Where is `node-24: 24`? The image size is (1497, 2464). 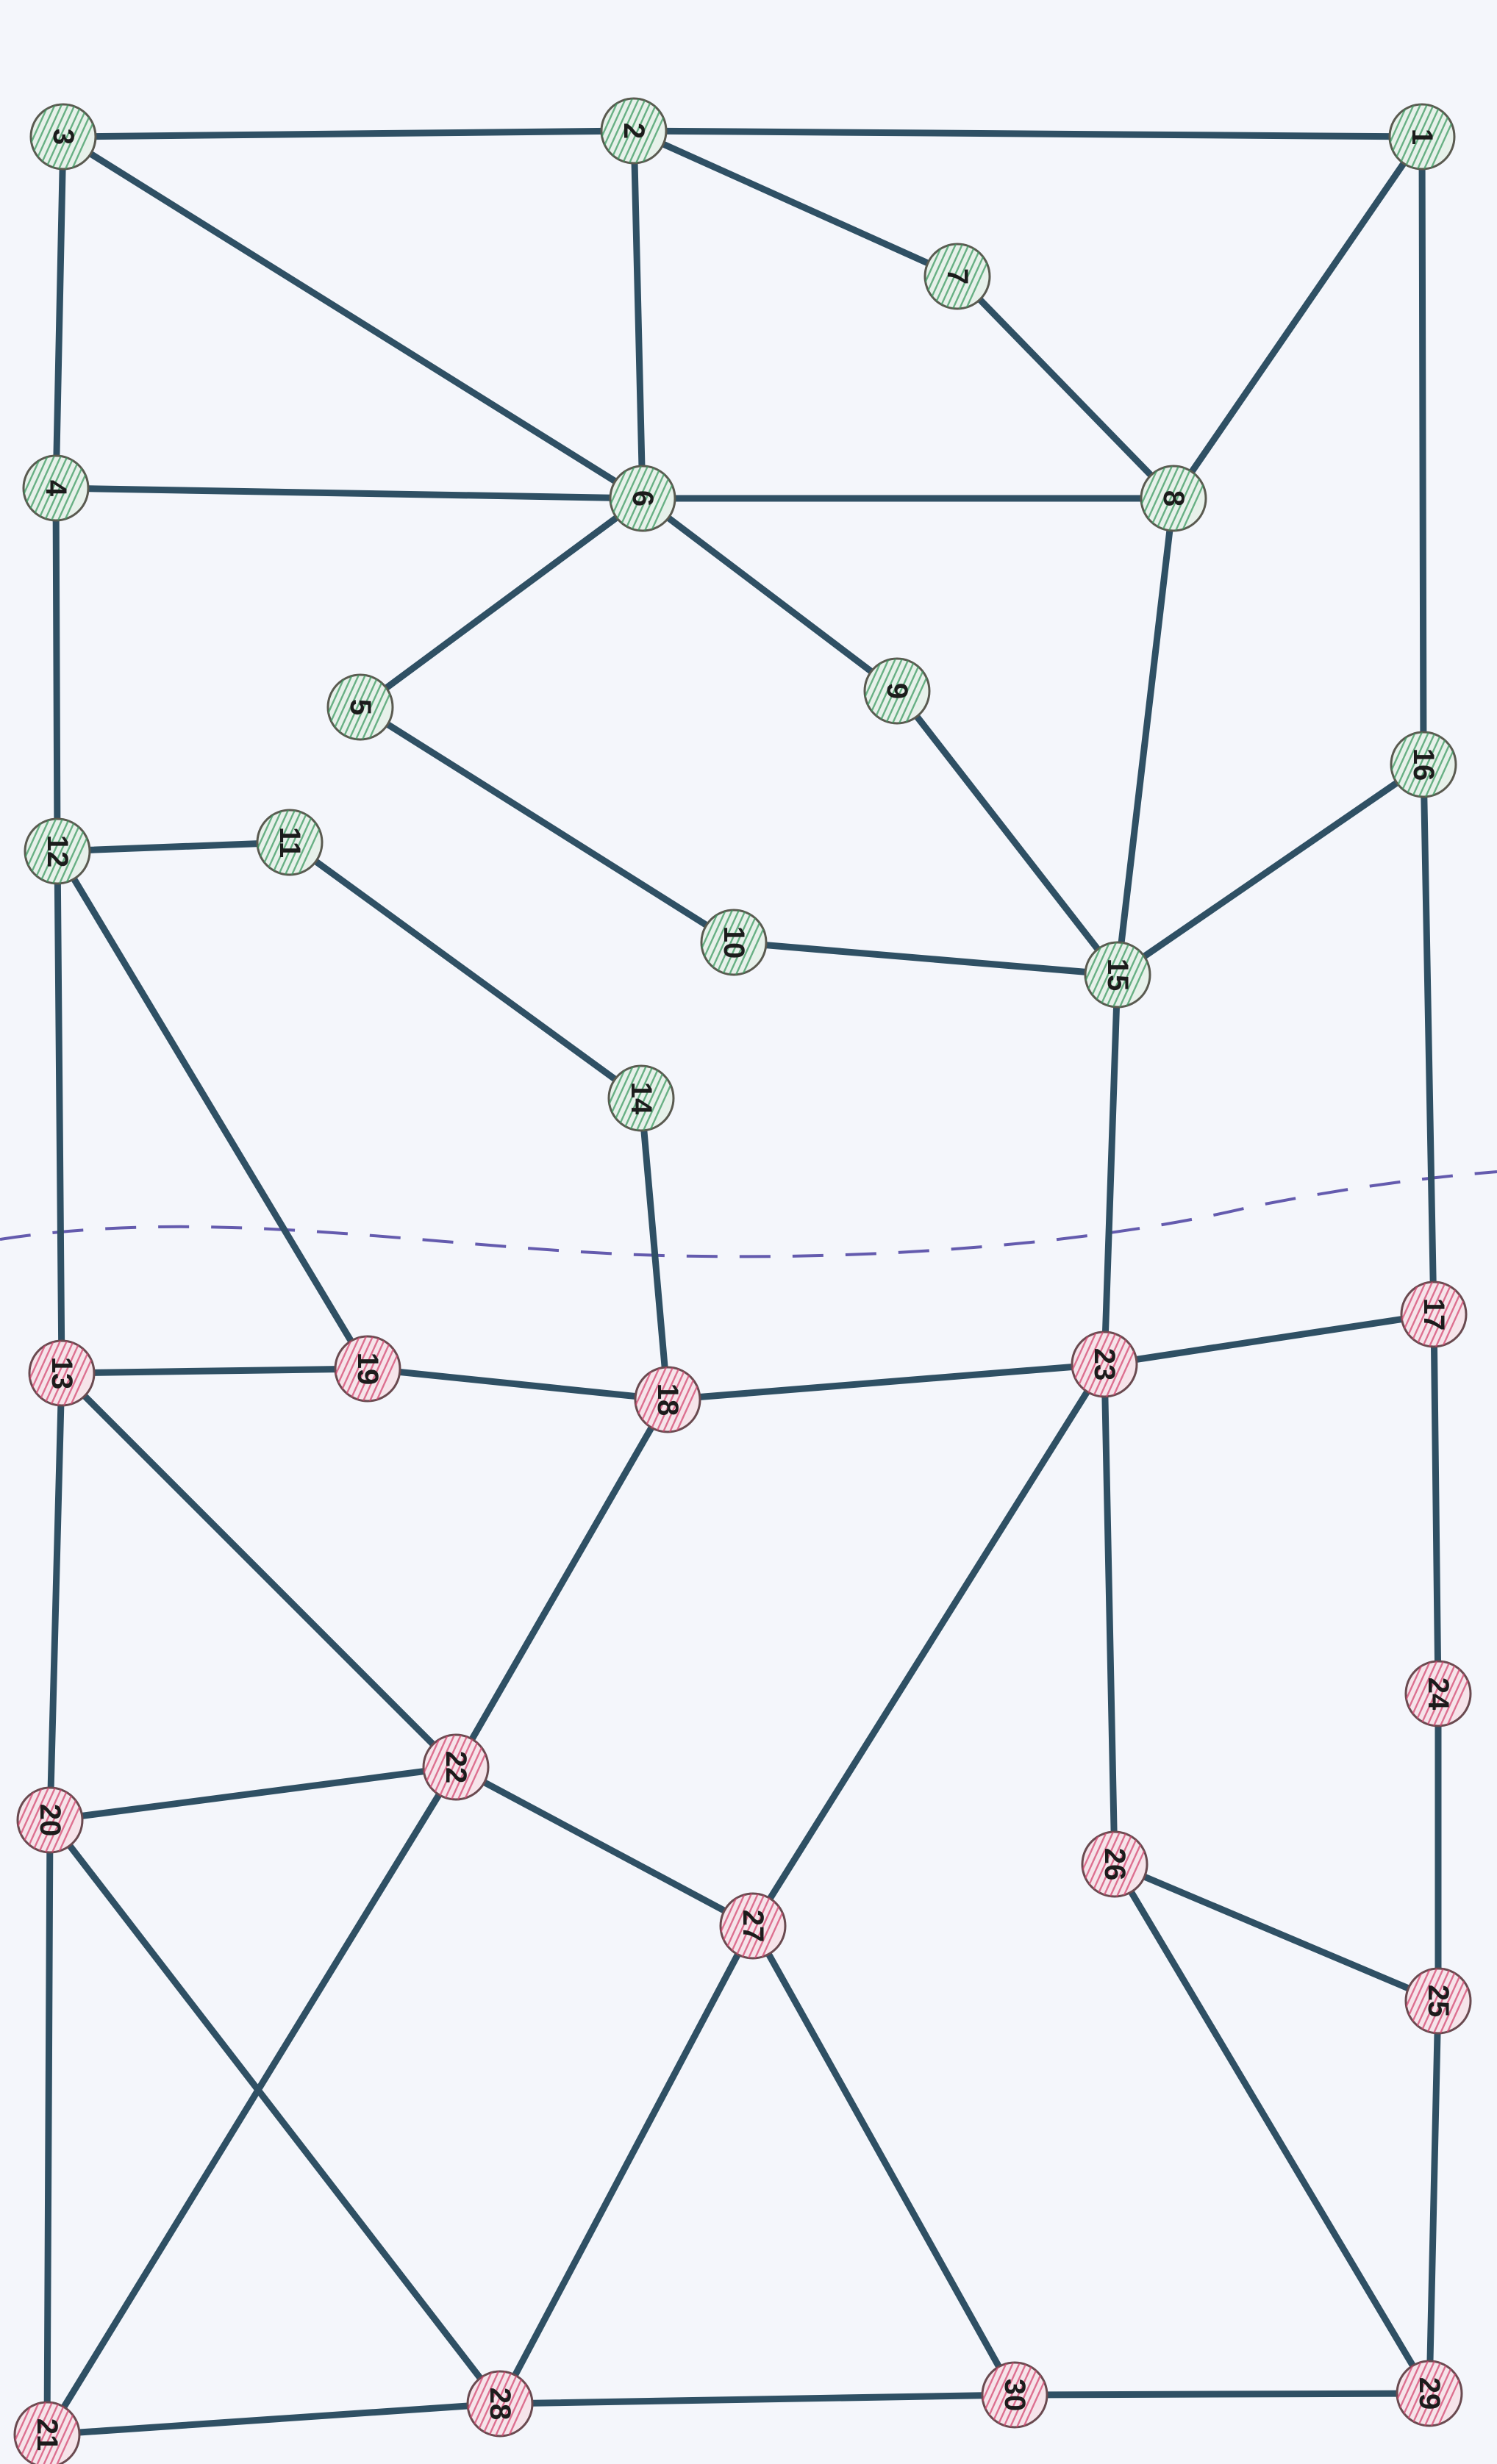 node-24: 24 is located at coordinates (1438, 1694).